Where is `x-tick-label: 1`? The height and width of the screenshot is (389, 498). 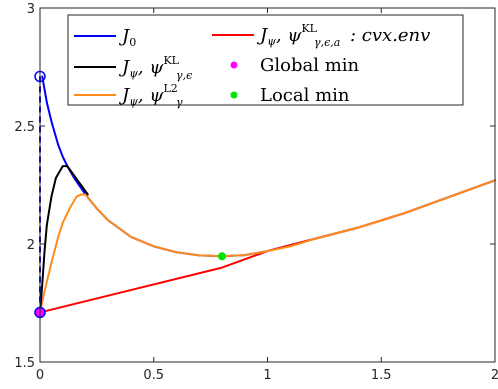 x-tick-label: 1 is located at coordinates (267, 375).